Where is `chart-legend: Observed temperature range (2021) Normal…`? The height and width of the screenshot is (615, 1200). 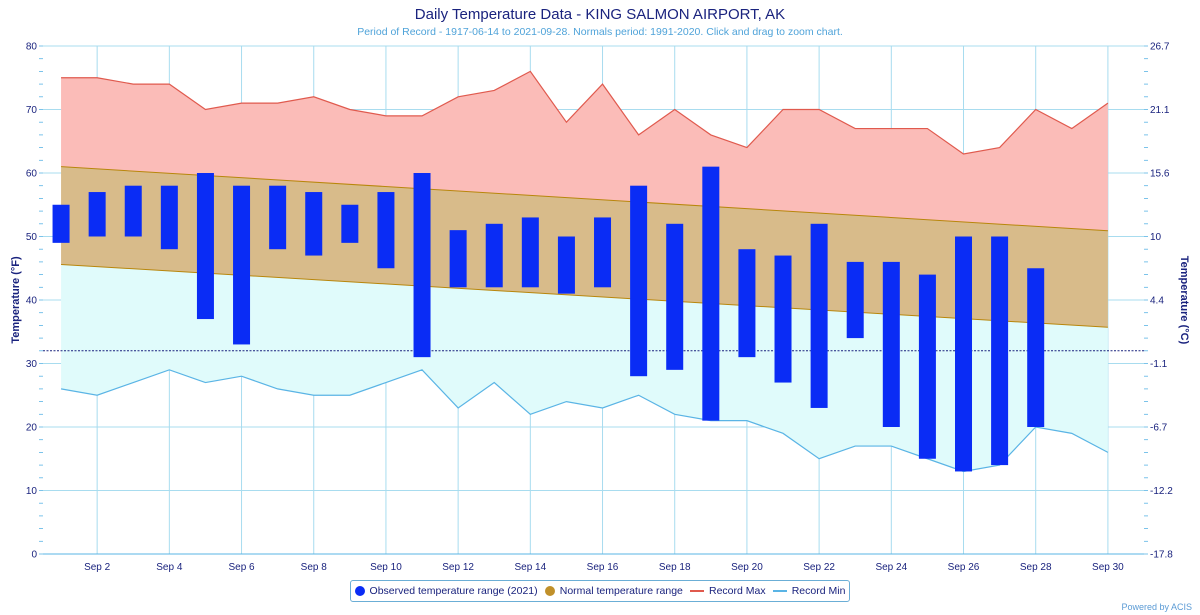 chart-legend: Observed temperature range (2021) Normal… is located at coordinates (600, 591).